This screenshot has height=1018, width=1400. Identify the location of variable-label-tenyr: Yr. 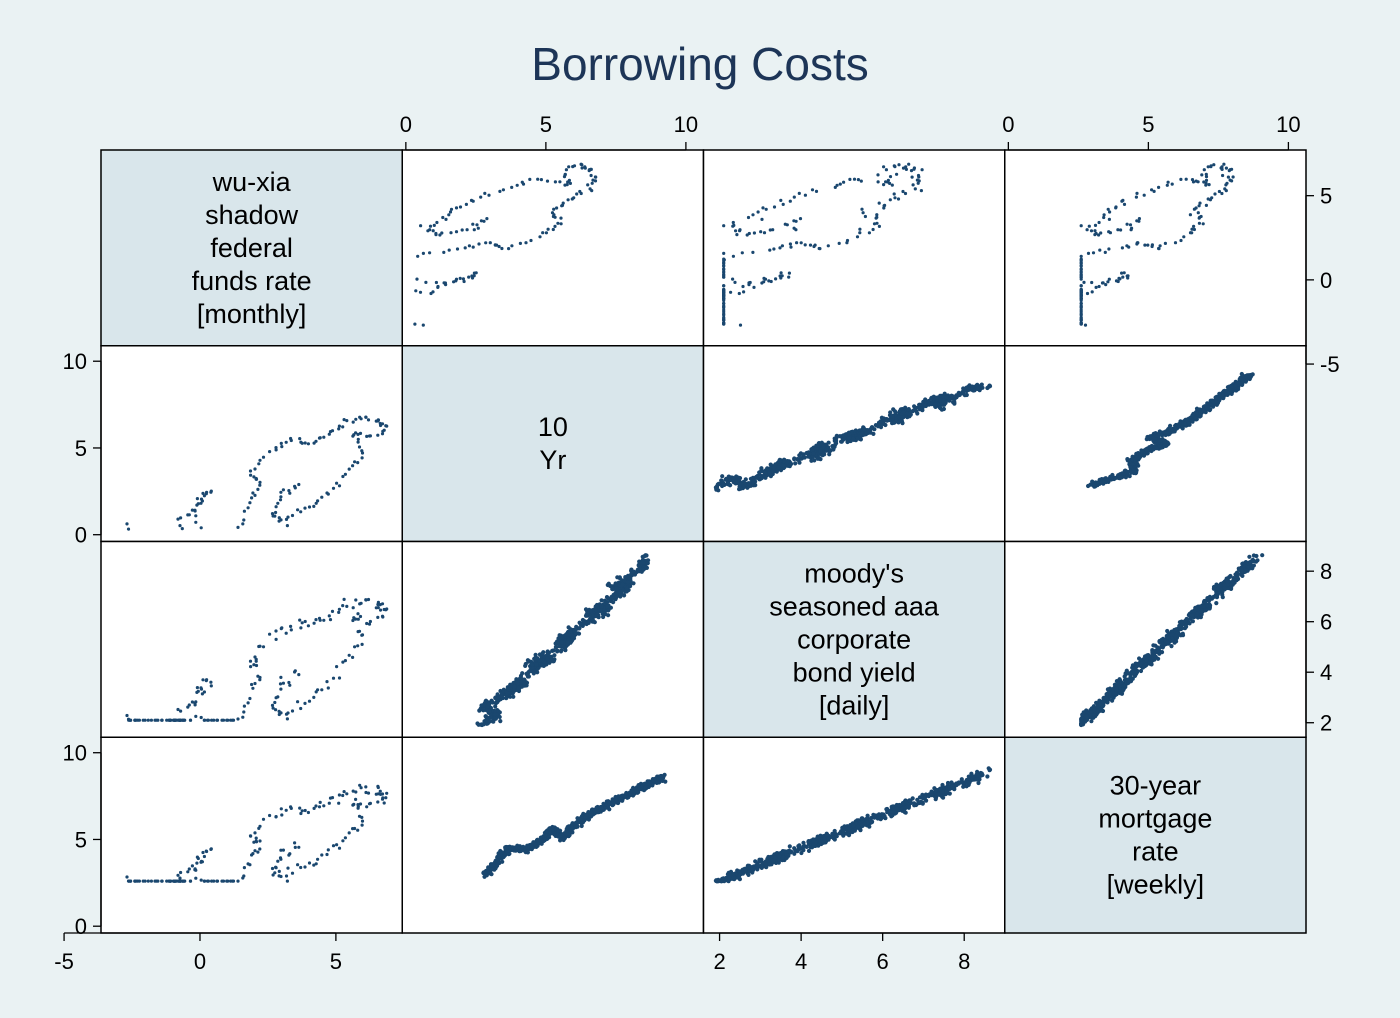
(552, 460).